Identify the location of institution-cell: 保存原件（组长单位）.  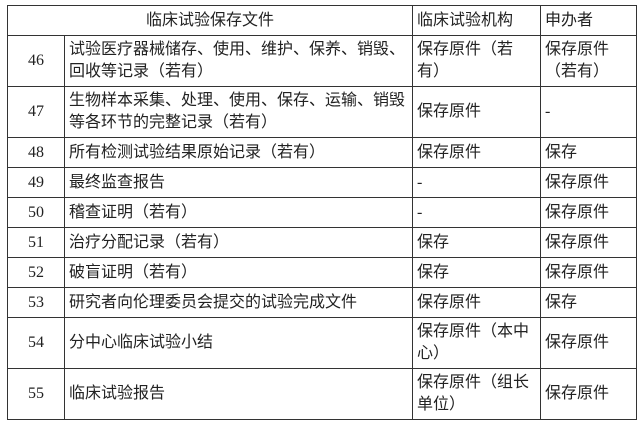
(477, 394).